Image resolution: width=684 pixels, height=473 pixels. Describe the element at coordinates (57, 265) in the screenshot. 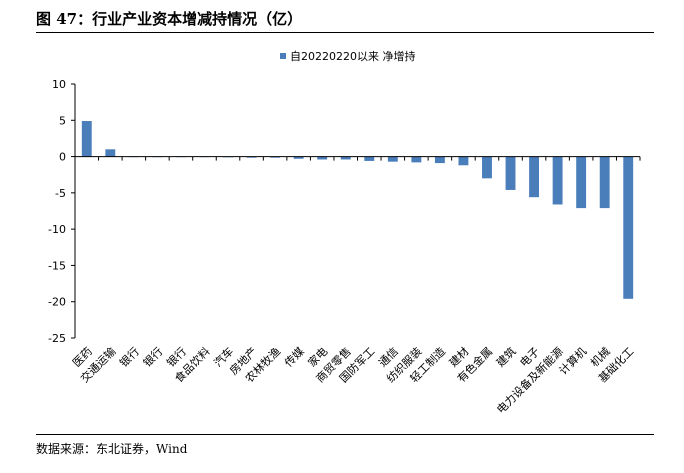

I see `y-tick-label: -15` at that location.